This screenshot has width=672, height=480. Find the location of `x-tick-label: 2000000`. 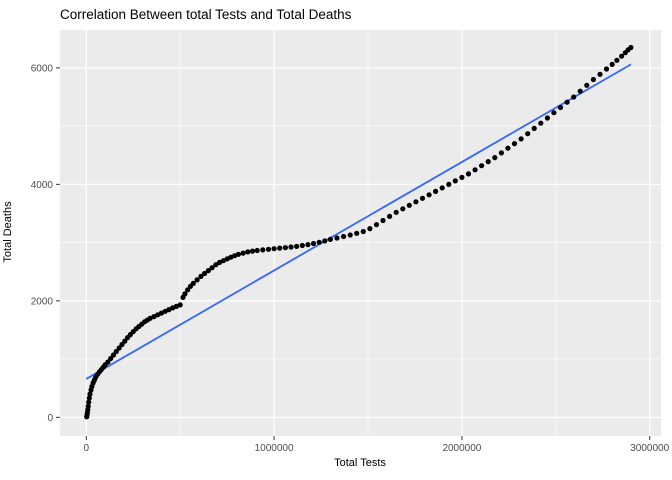

x-tick-label: 2000000 is located at coordinates (461, 448).